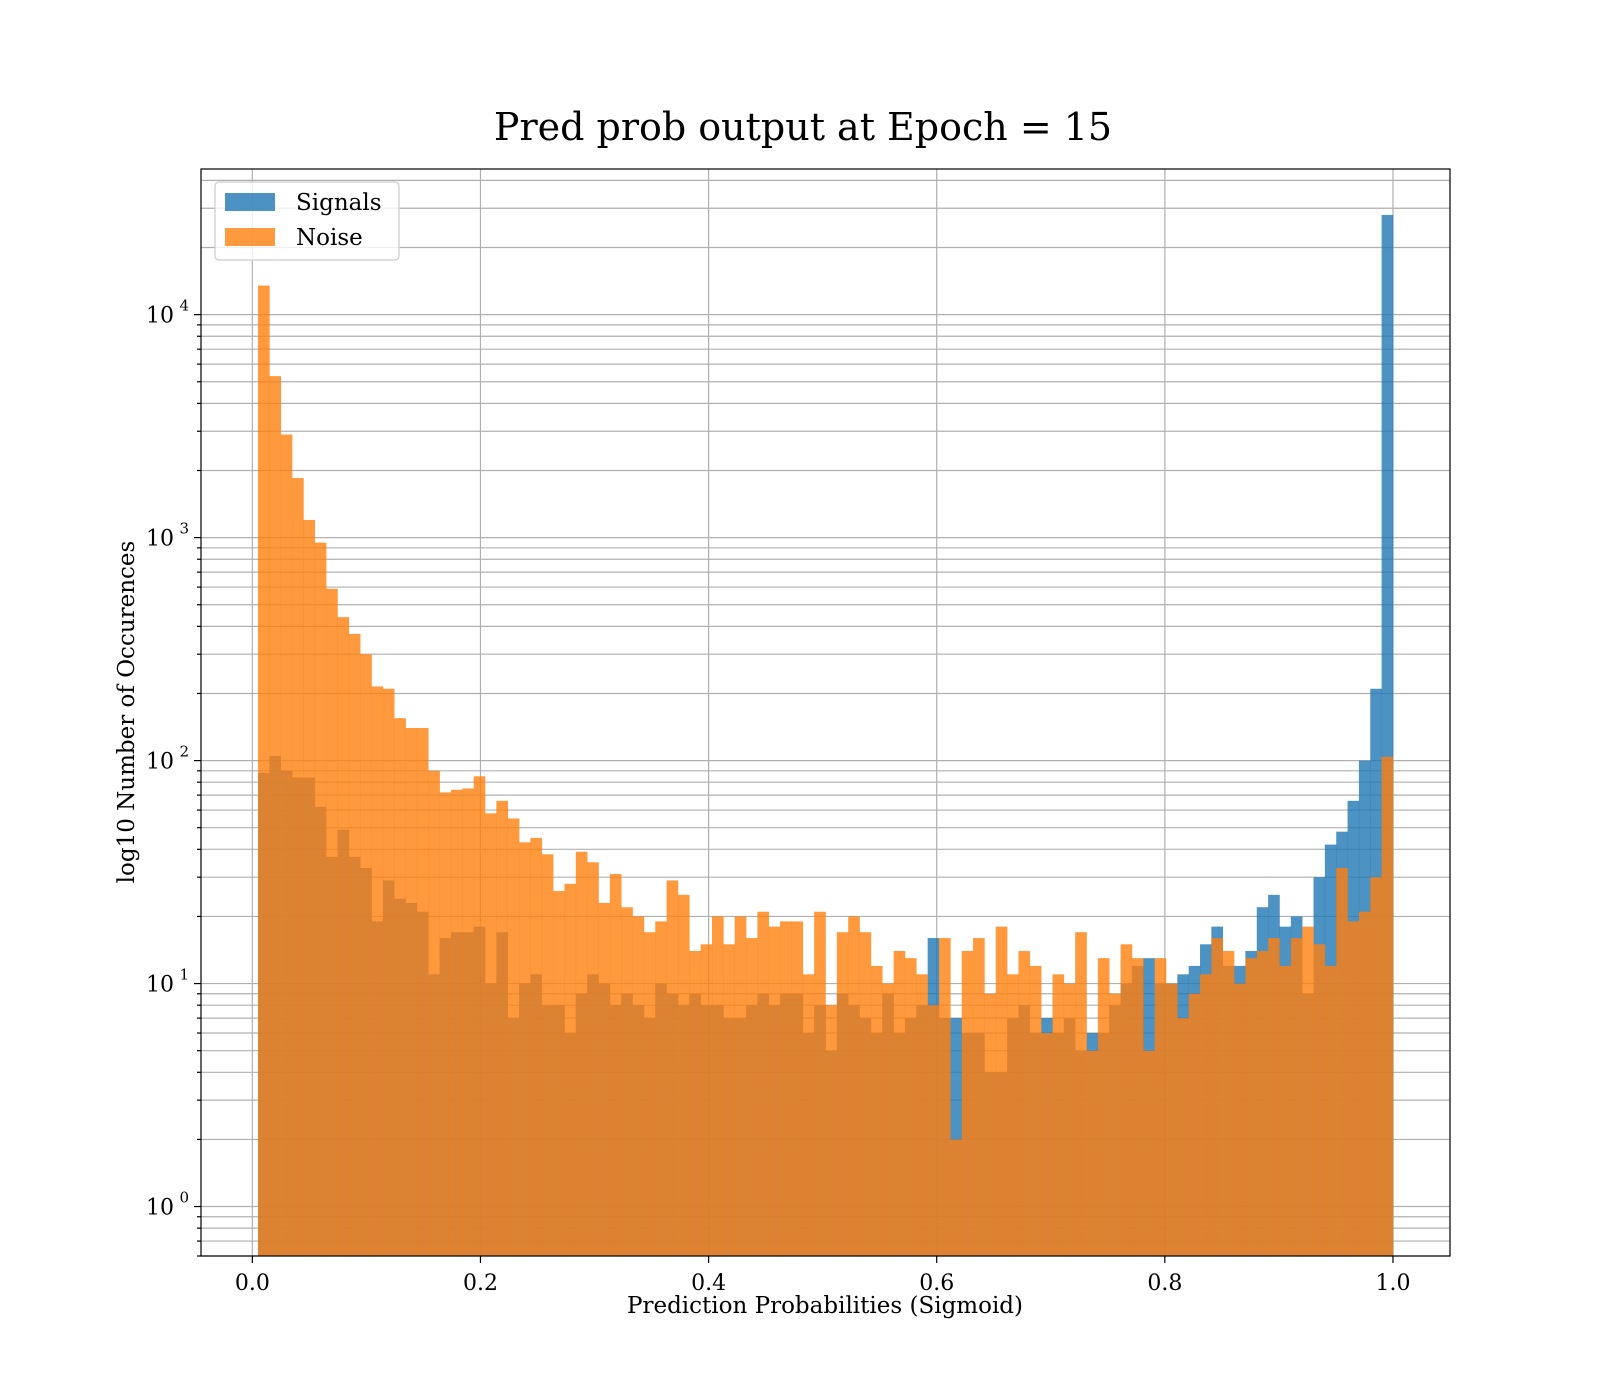  I want to click on legend-label-noise: Noise, so click(329, 238).